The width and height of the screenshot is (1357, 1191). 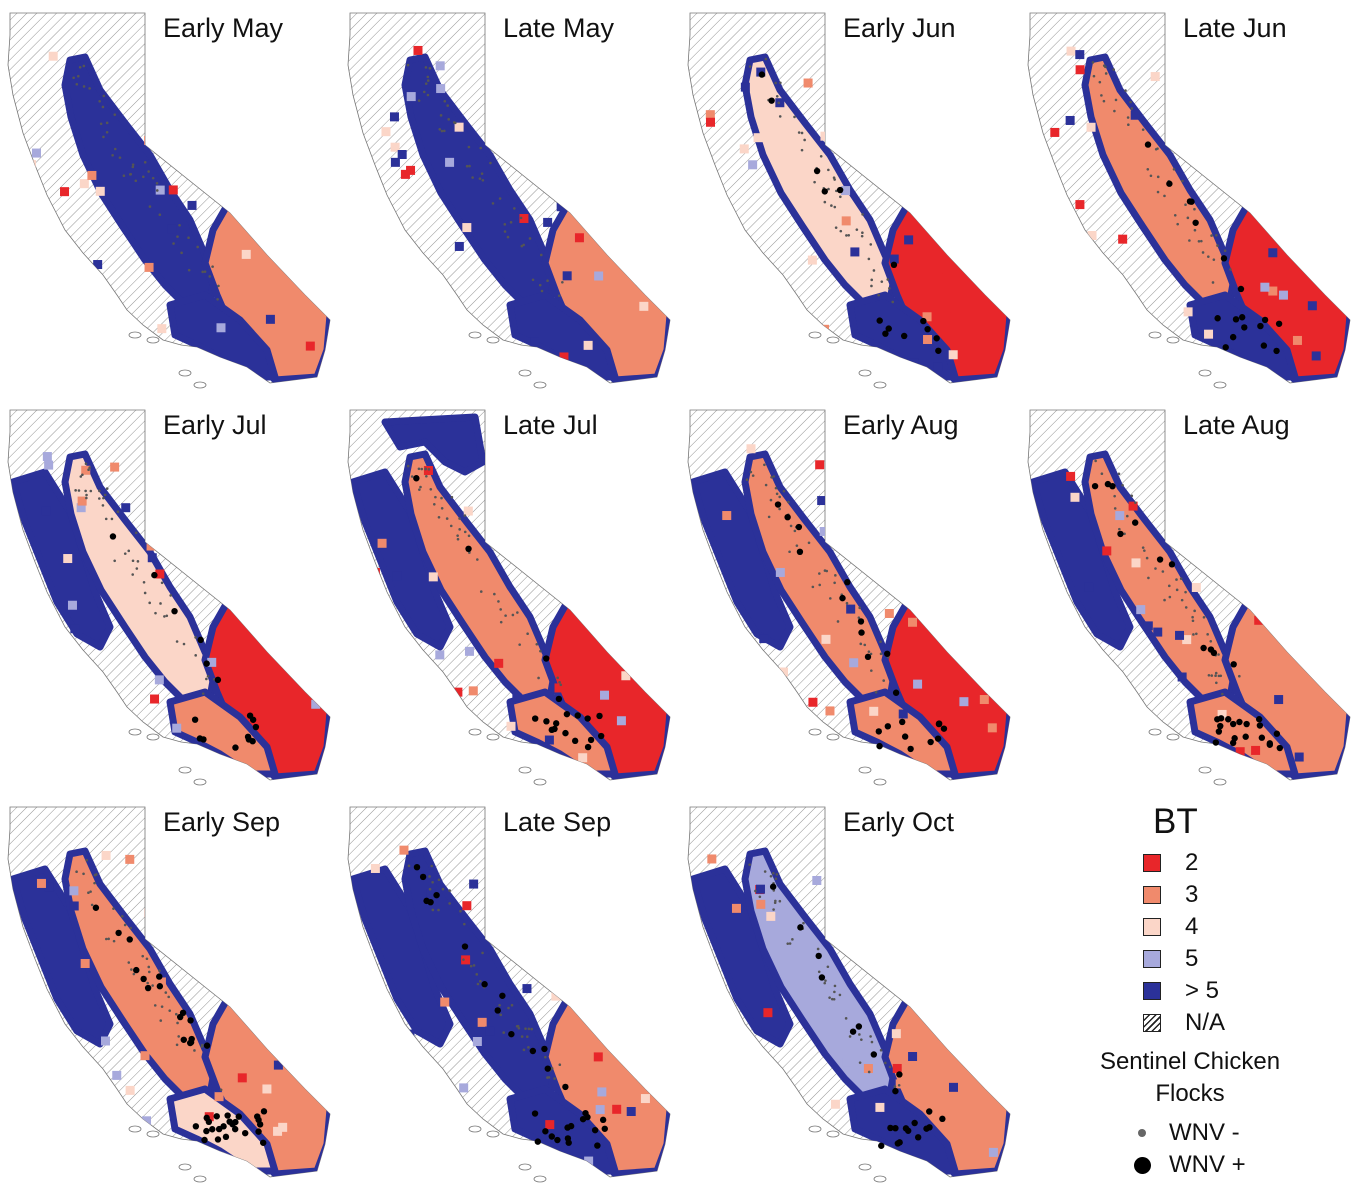 I want to click on panel-title: Late Sep, so click(x=557, y=822).